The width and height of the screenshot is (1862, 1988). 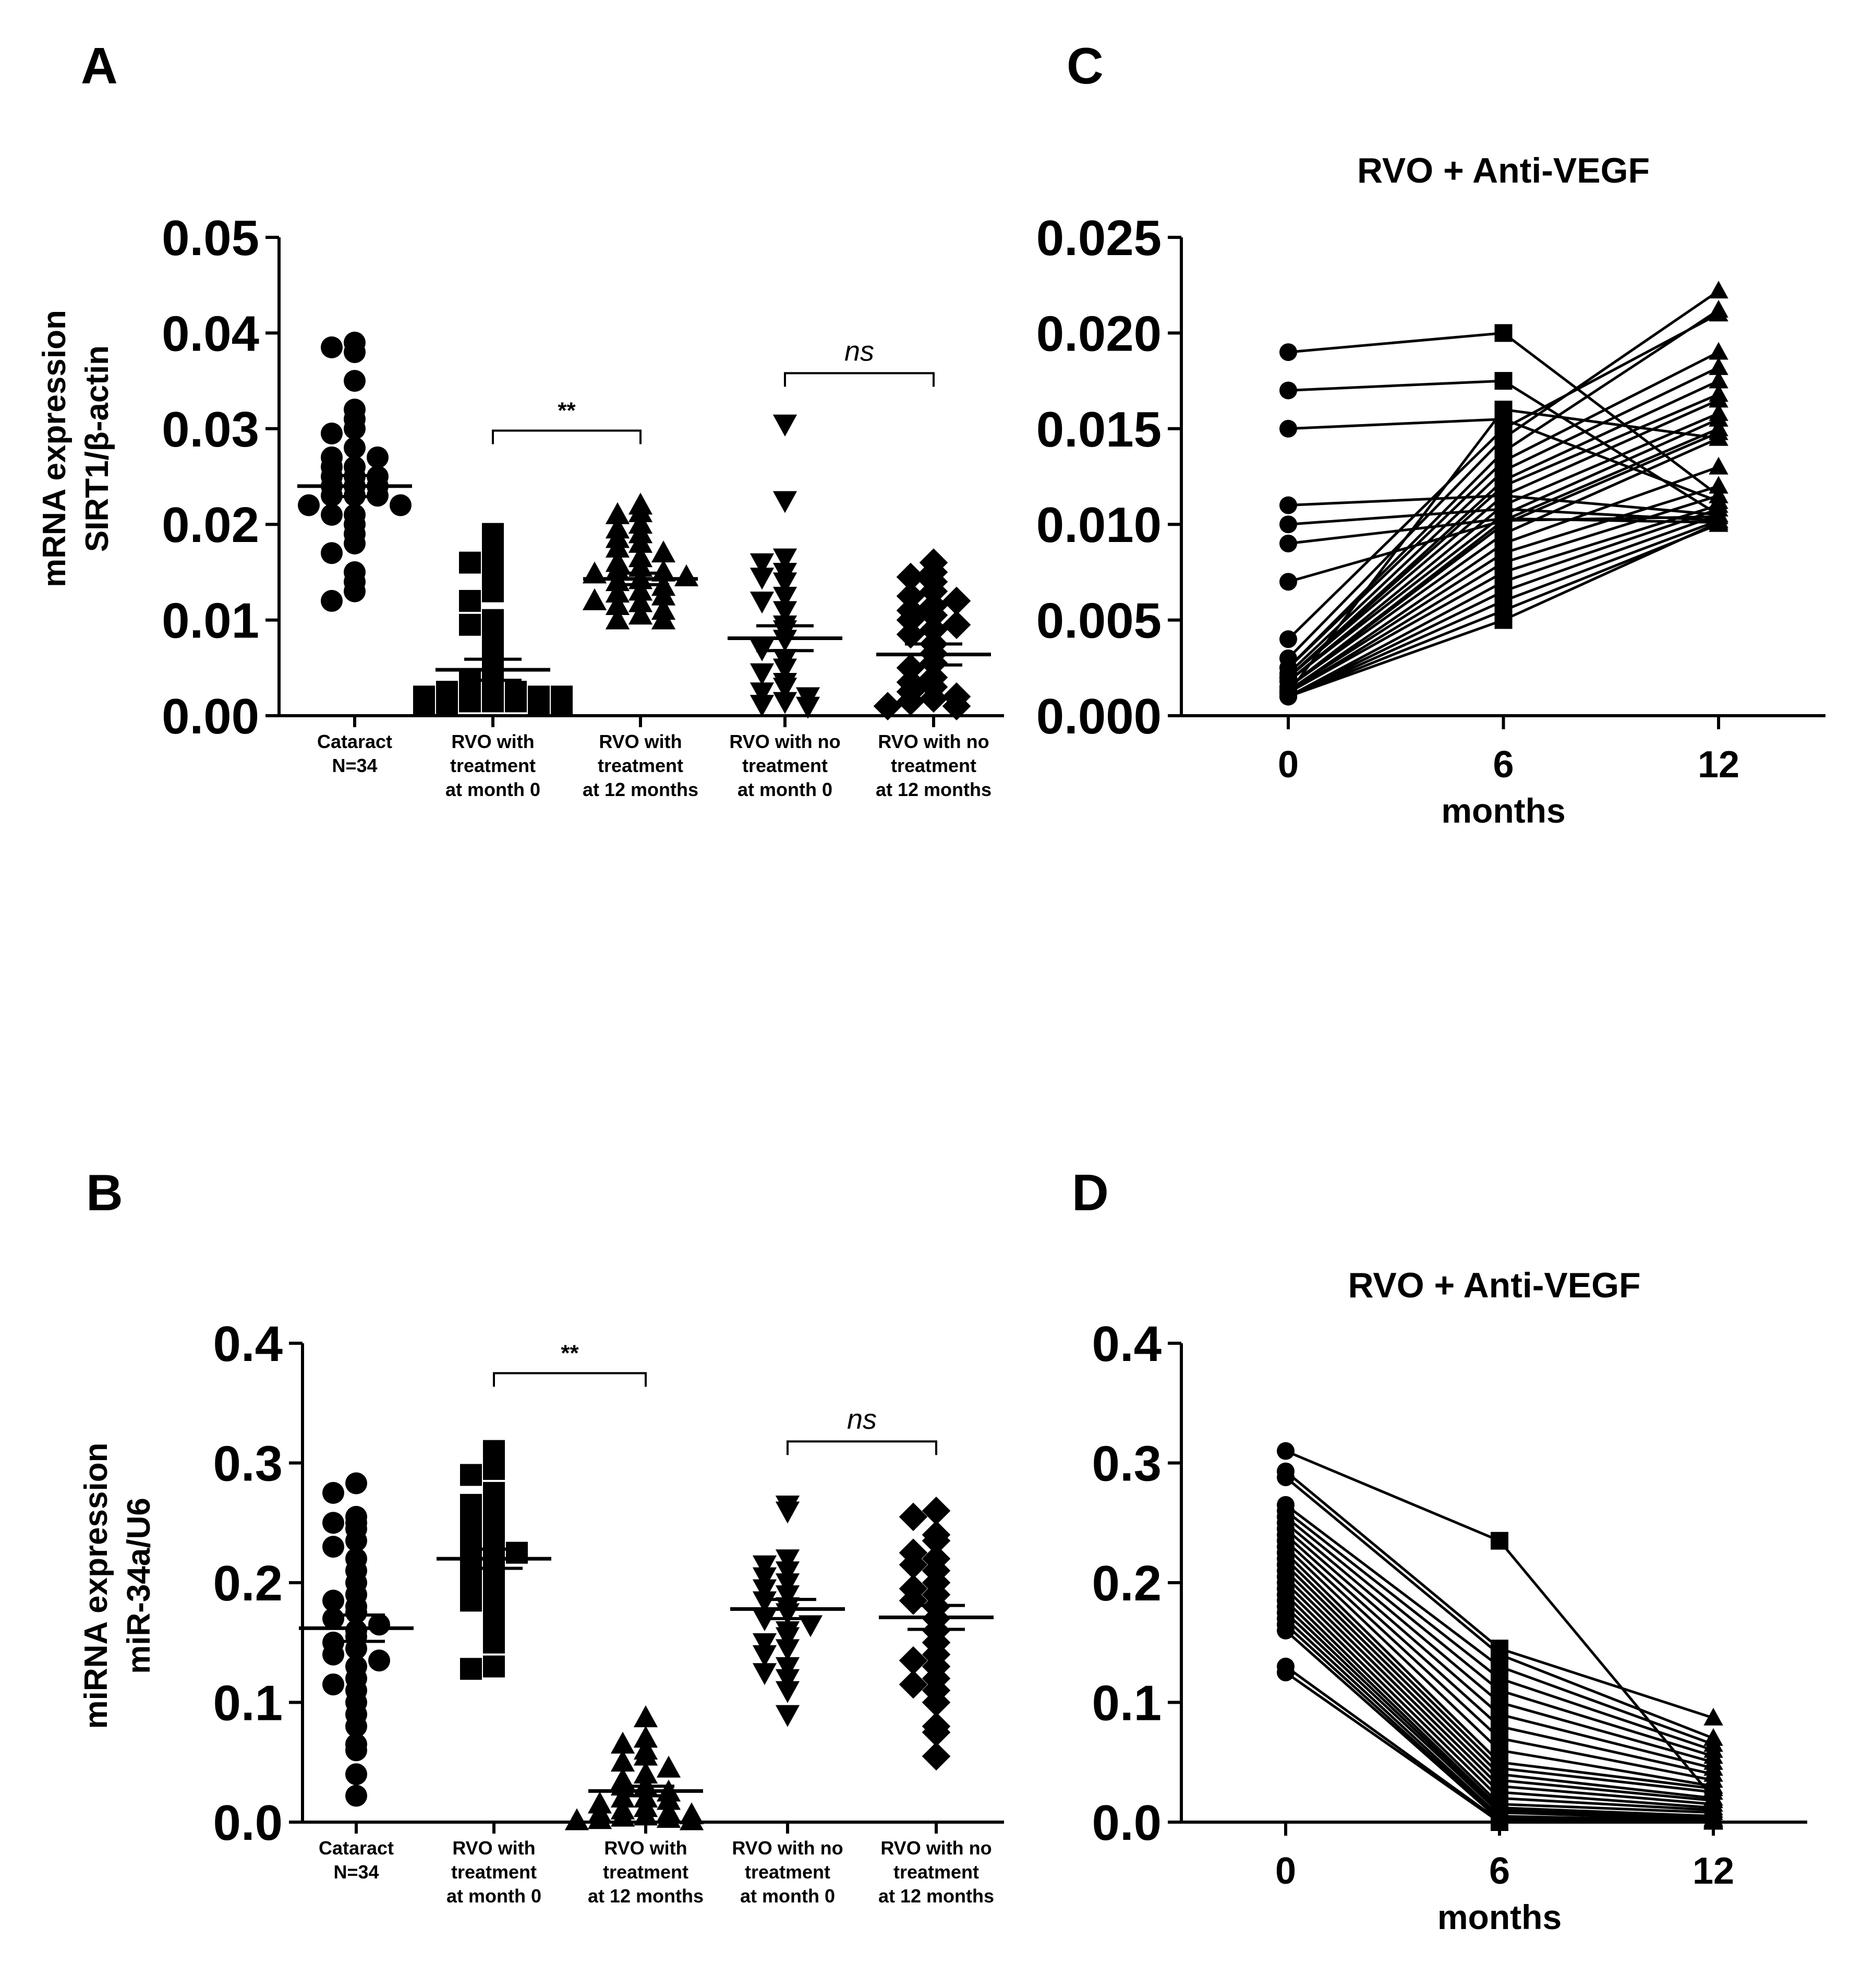 I want to click on x-tick-label: 12, so click(x=1713, y=1871).